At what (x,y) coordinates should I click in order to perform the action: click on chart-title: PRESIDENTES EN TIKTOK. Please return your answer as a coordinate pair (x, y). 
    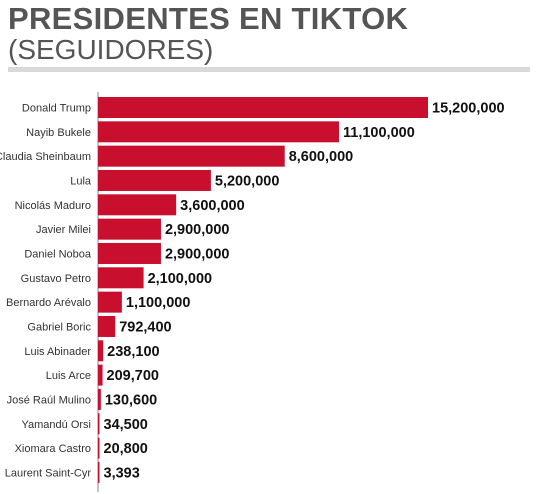
    Looking at the image, I should click on (208, 18).